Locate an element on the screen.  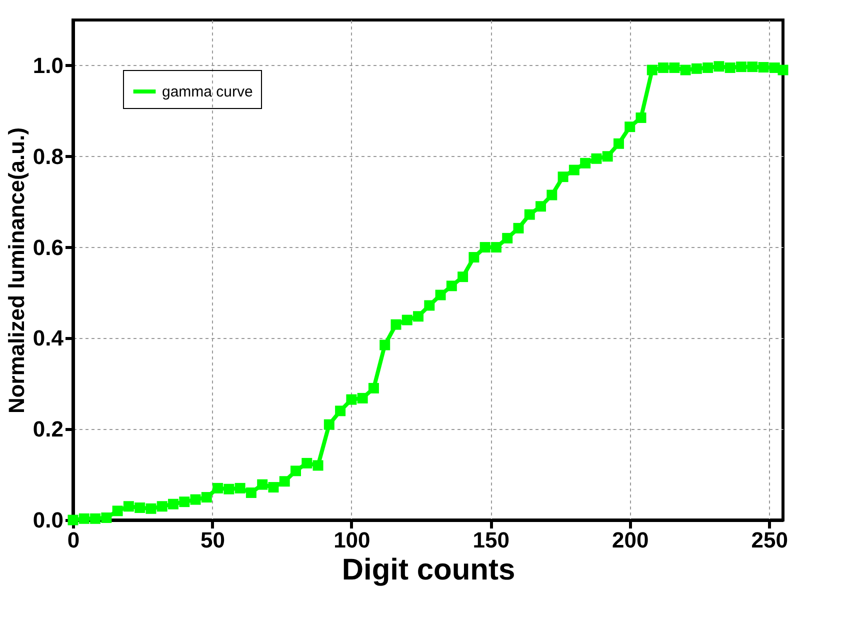
x-tick-label: 200 is located at coordinates (630, 540).